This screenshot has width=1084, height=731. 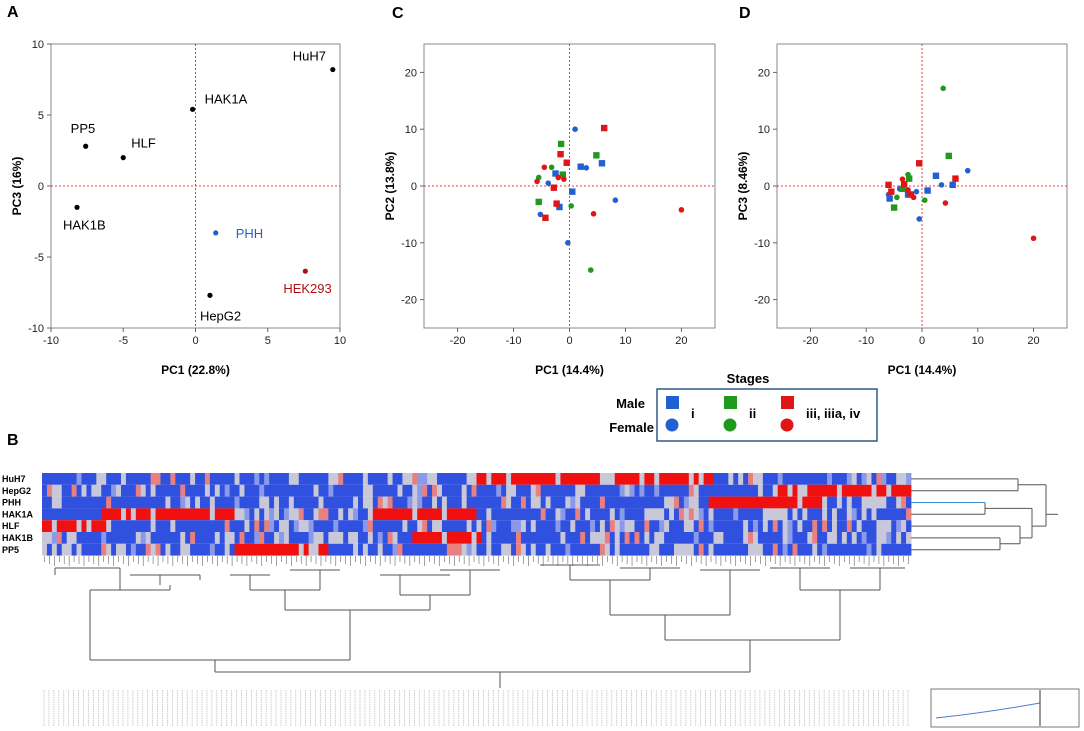 What do you see at coordinates (764, 130) in the screenshot?
I see `y-tick-label: 10` at bounding box center [764, 130].